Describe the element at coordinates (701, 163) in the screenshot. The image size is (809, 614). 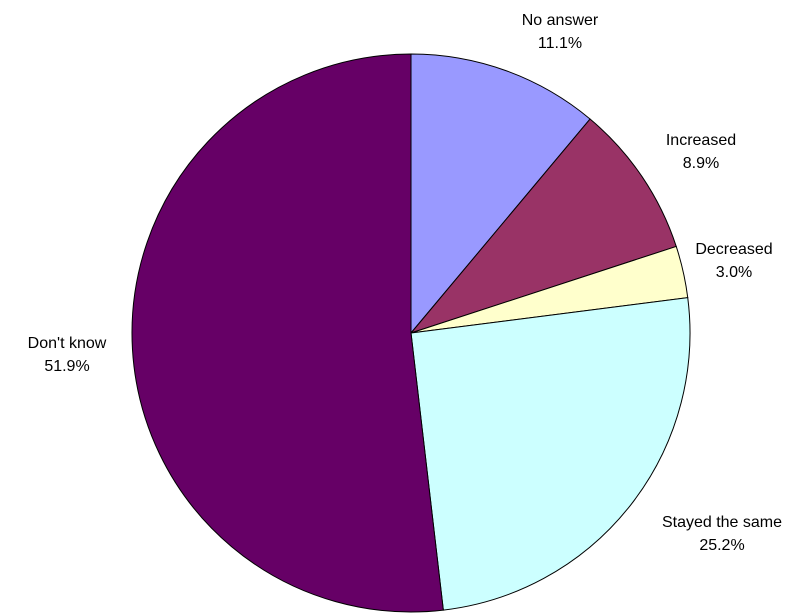
I see `slice-value-label: 8.9%` at that location.